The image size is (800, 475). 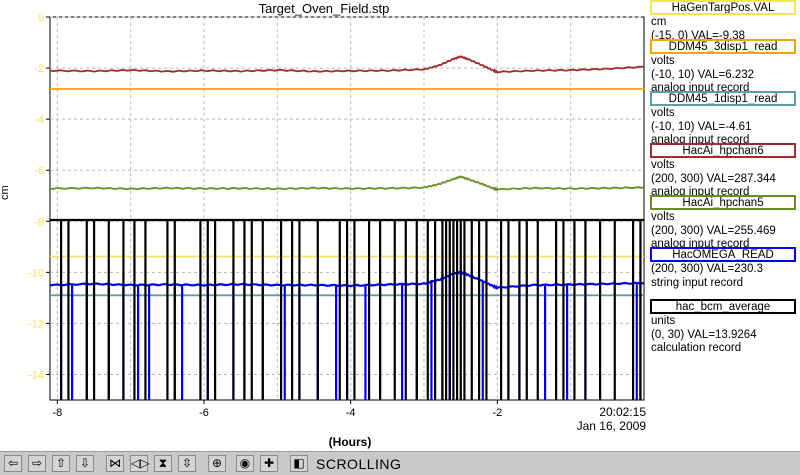 What do you see at coordinates (39, 171) in the screenshot?
I see `y-tick-label: -6` at bounding box center [39, 171].